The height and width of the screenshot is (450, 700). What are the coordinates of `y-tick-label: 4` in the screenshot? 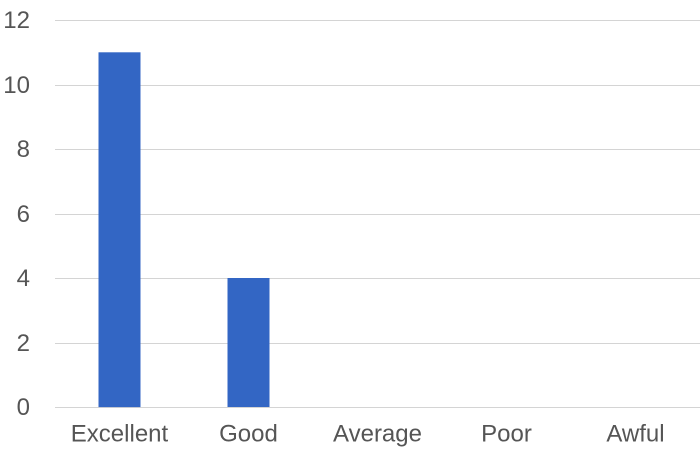 It's located at (23, 278).